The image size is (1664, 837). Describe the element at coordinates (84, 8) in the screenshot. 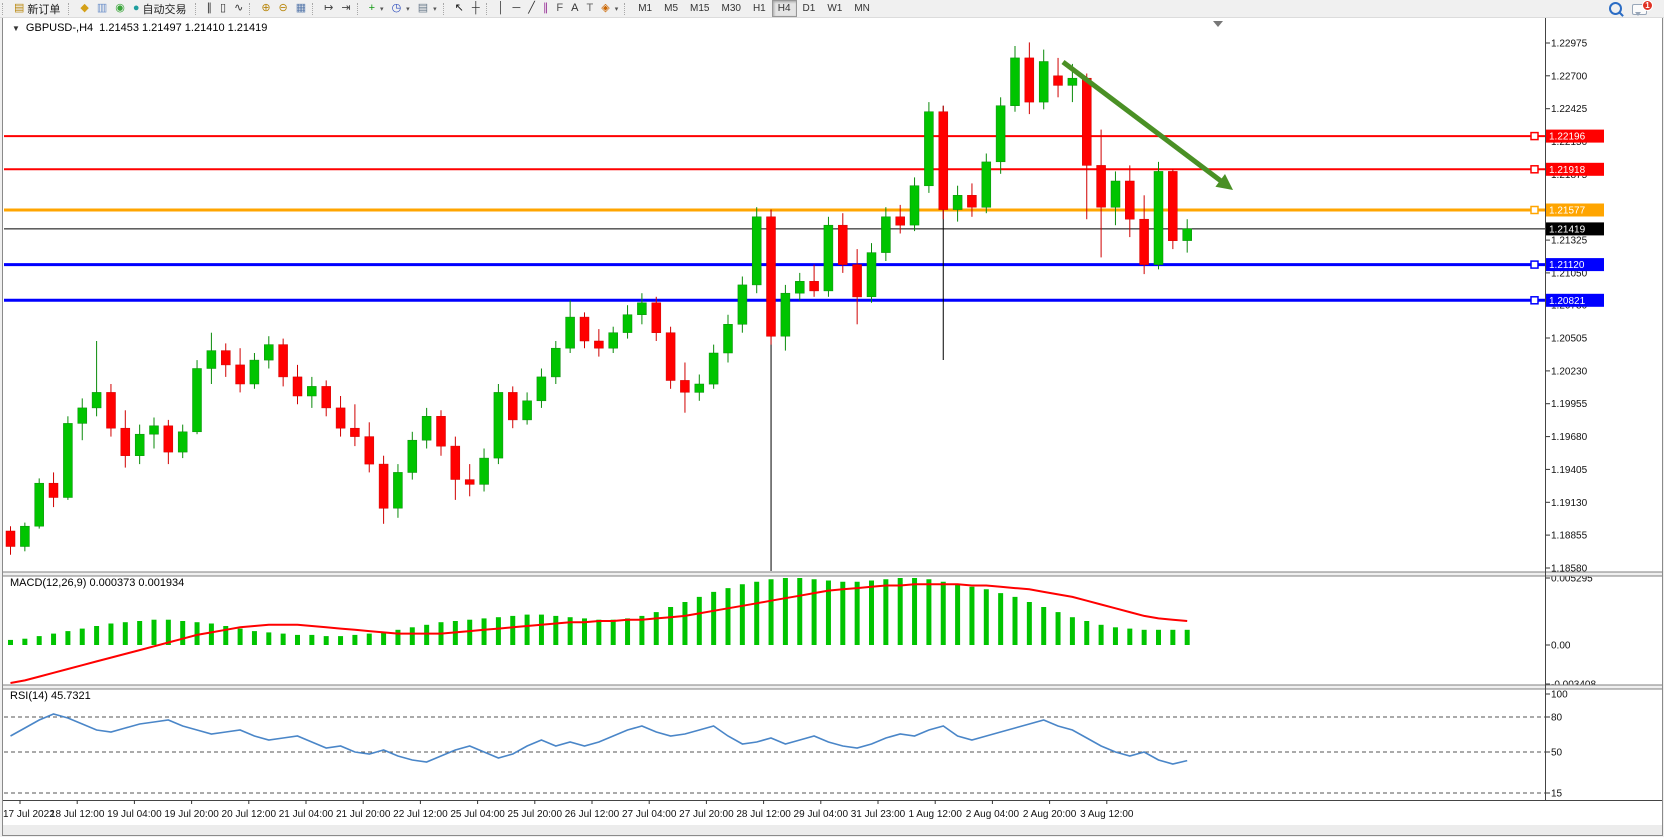

I see `market-watch-button: ◆` at that location.